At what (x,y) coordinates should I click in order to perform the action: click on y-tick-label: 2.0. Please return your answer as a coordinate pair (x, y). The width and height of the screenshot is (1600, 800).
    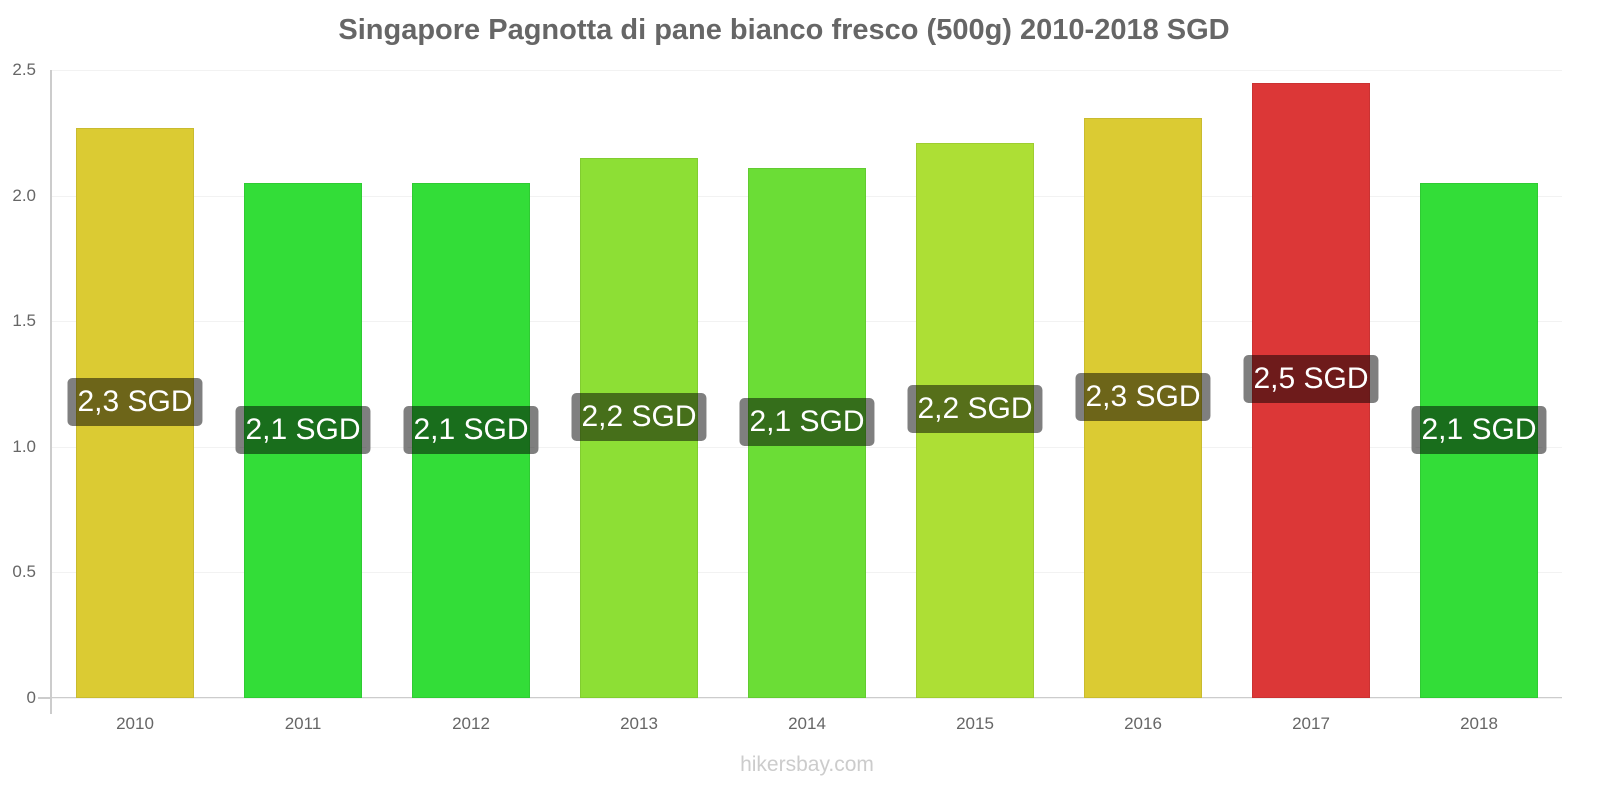
    Looking at the image, I should click on (24, 195).